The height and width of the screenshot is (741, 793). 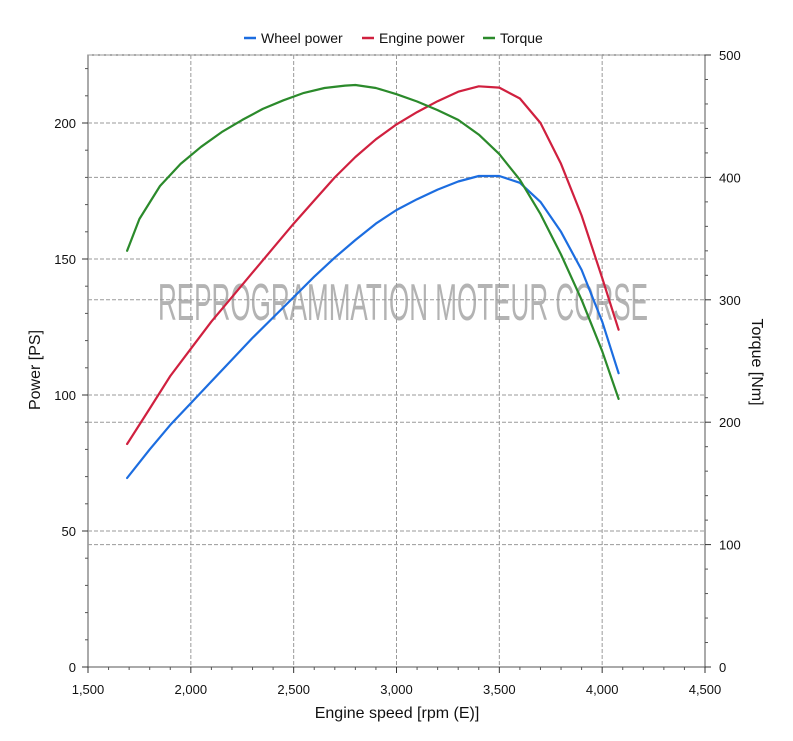 I want to click on x-tick-label: 3,500, so click(x=499, y=689).